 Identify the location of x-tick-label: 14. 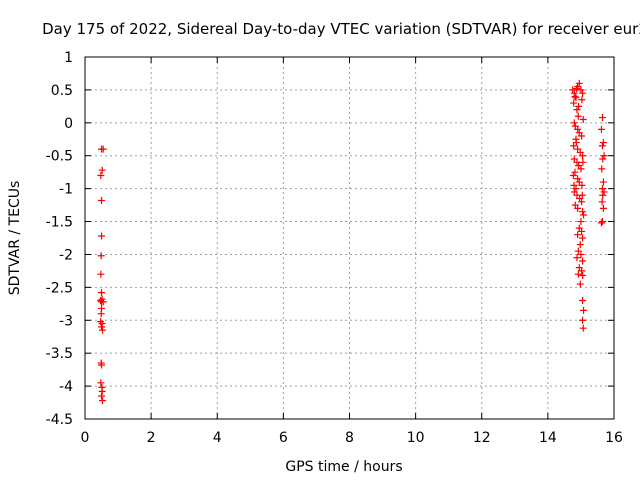
(548, 438).